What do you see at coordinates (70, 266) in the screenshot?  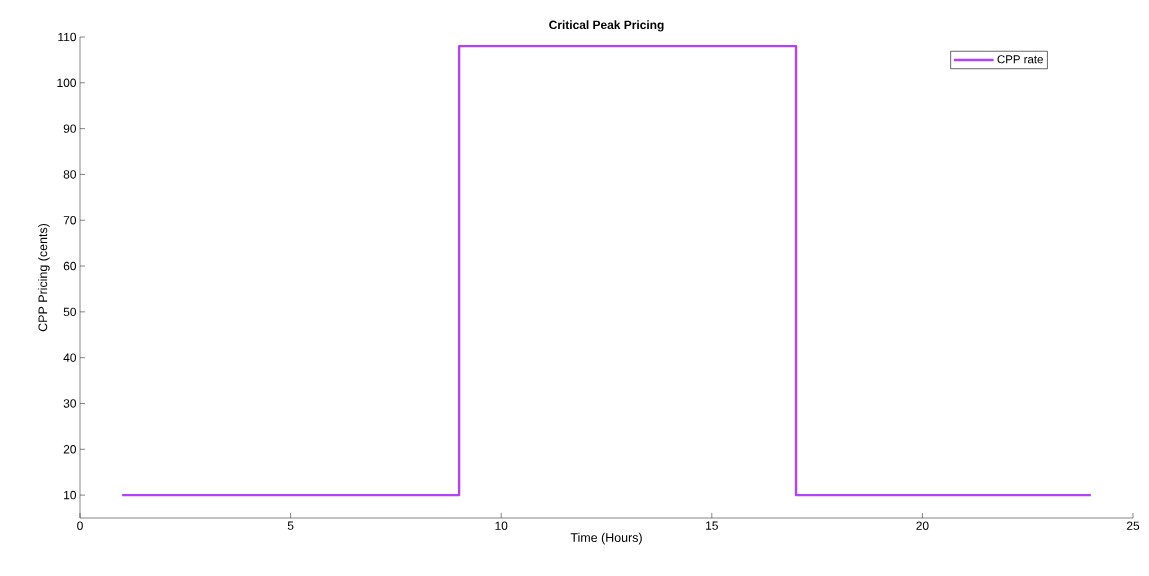 I see `y-tick-label: 60` at bounding box center [70, 266].